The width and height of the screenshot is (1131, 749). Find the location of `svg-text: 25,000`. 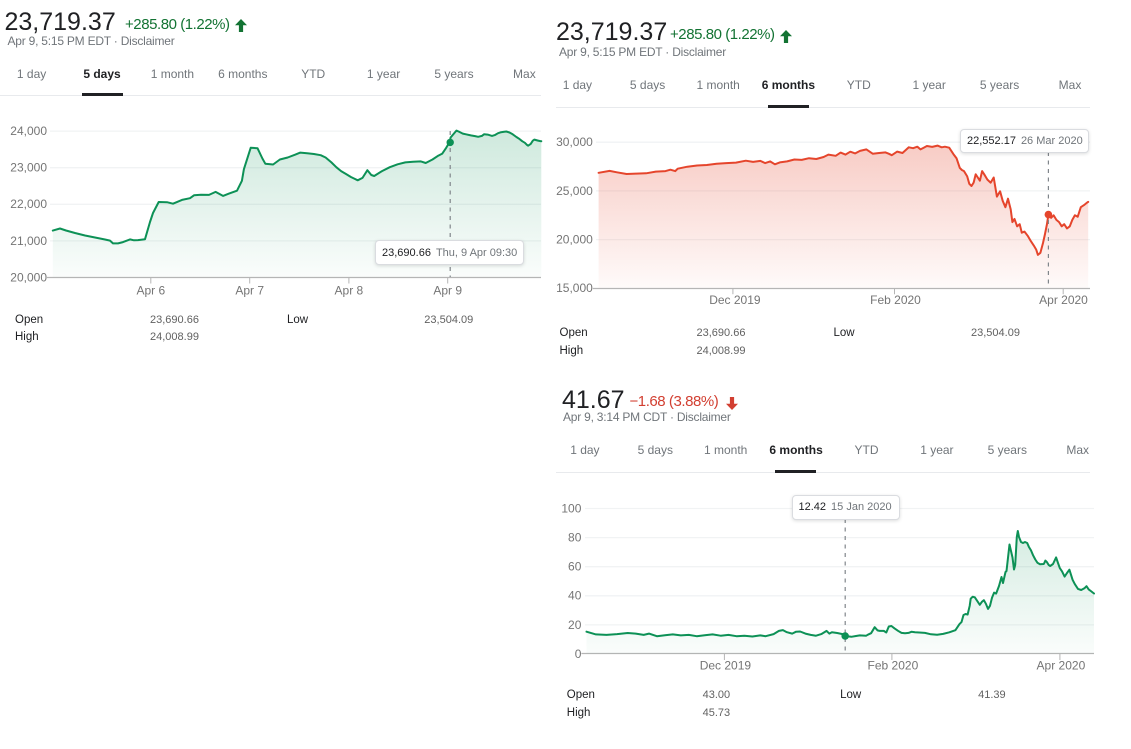

svg-text: 25,000 is located at coordinates (574, 191).